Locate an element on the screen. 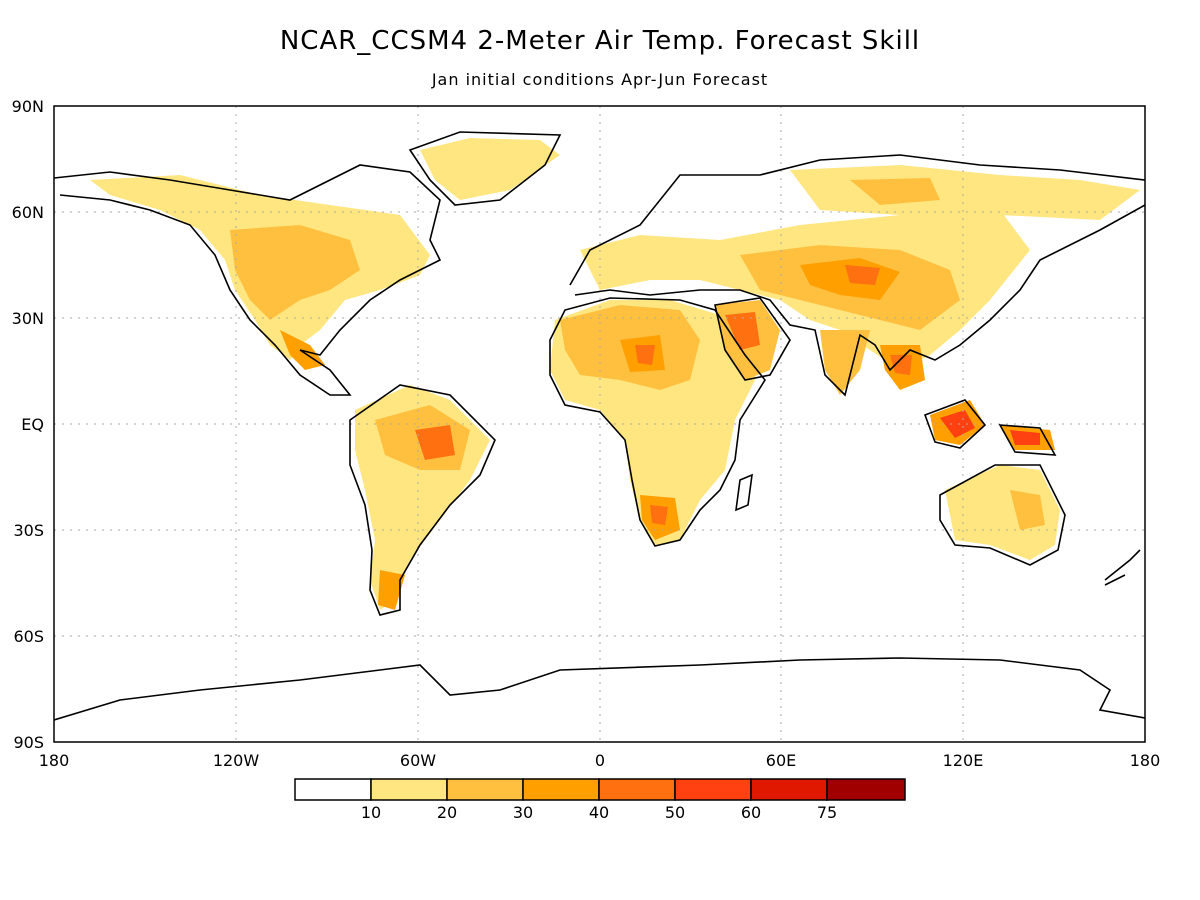  lat-label: 60N is located at coordinates (28, 212).